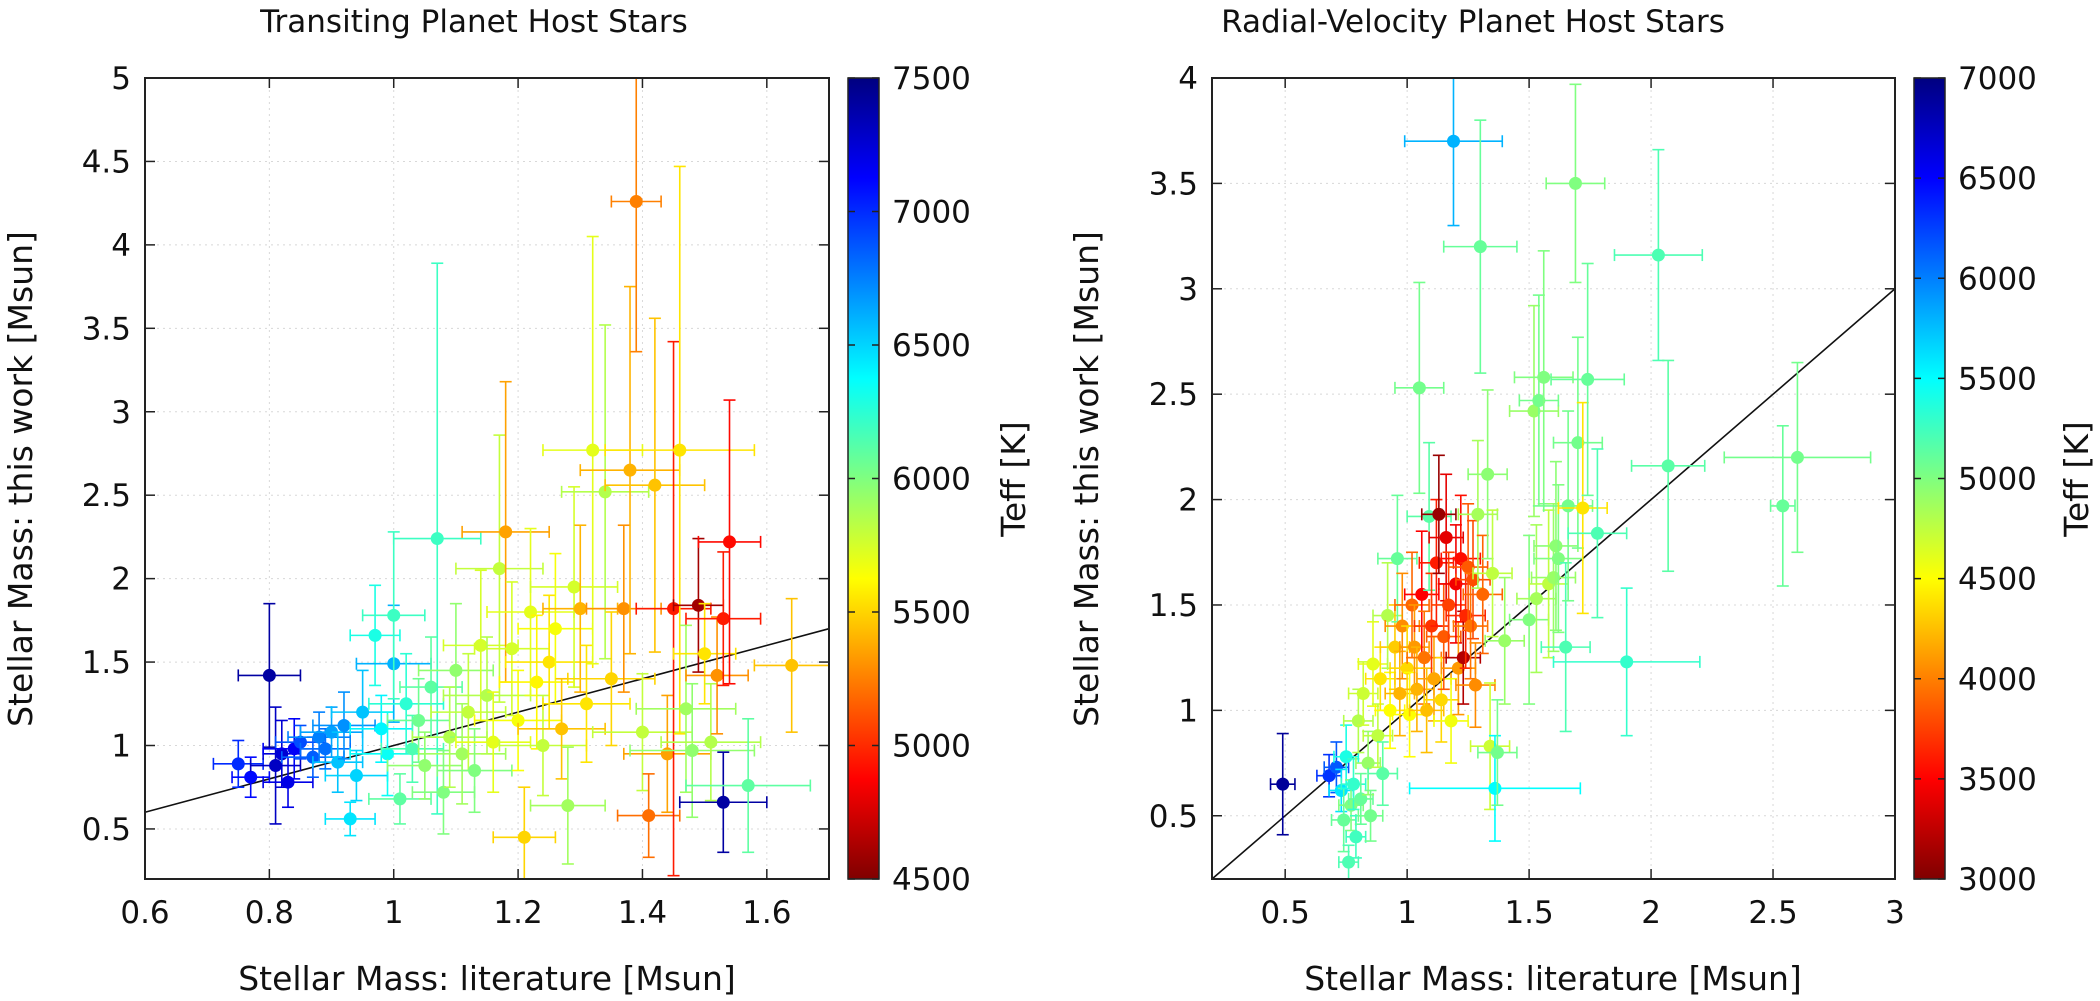 This screenshot has width=2100, height=1001. What do you see at coordinates (1473, 22) in the screenshot?
I see `chart-title: Radial-Velocity Planet Host Stars` at bounding box center [1473, 22].